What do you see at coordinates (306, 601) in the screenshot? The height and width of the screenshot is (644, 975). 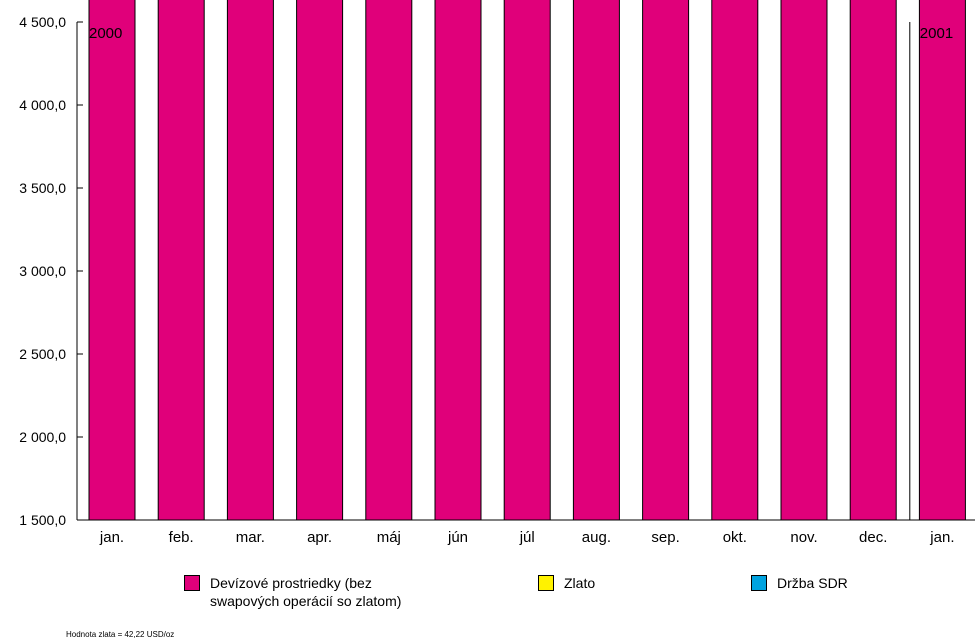 I see `legend-label-line2: swapových operácií so zlatom)` at bounding box center [306, 601].